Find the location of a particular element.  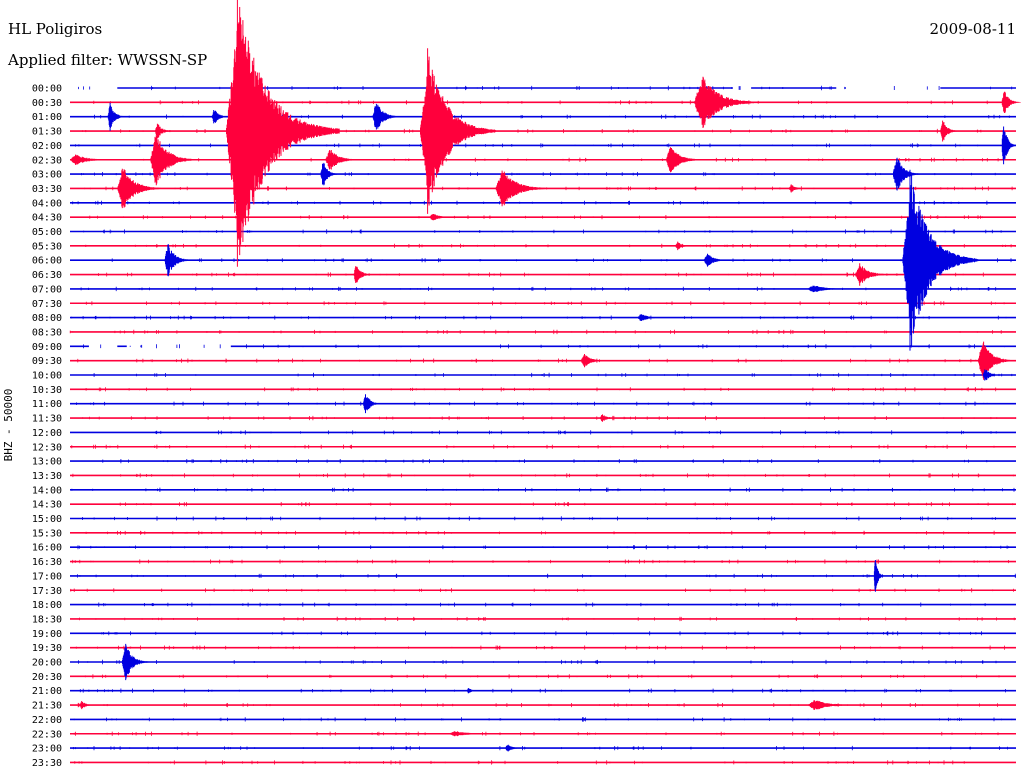

row-time-label: 03:00 is located at coordinates (47, 175).